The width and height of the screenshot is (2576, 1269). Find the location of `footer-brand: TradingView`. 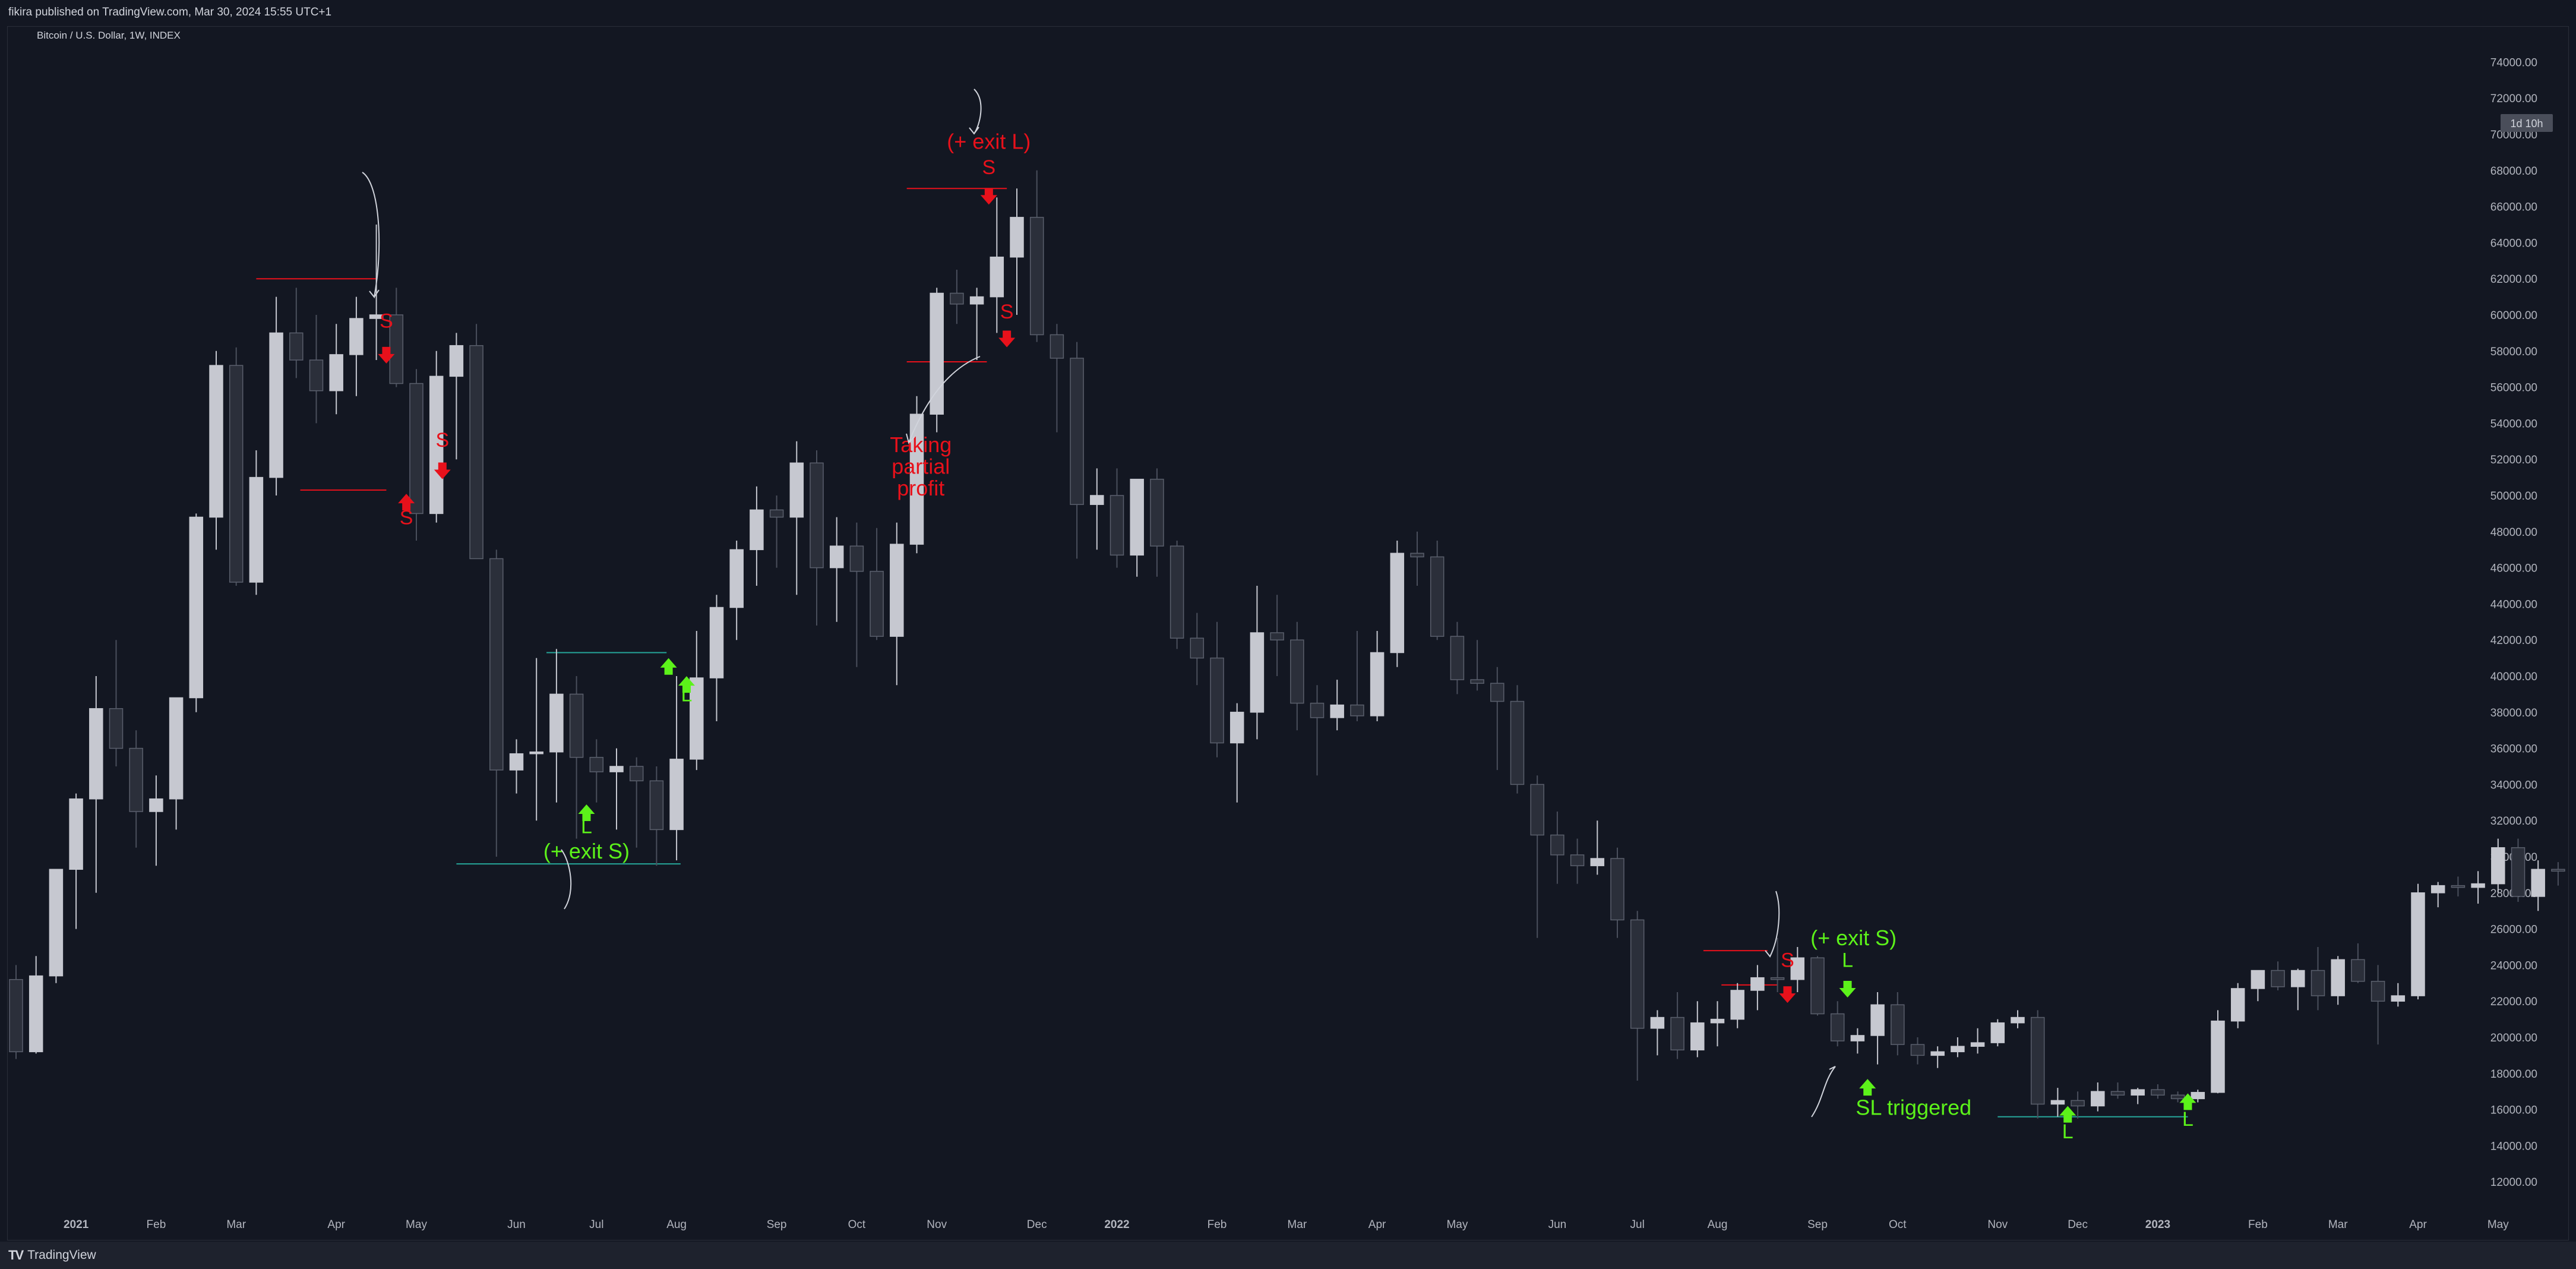

footer-brand: TradingView is located at coordinates (61, 1255).